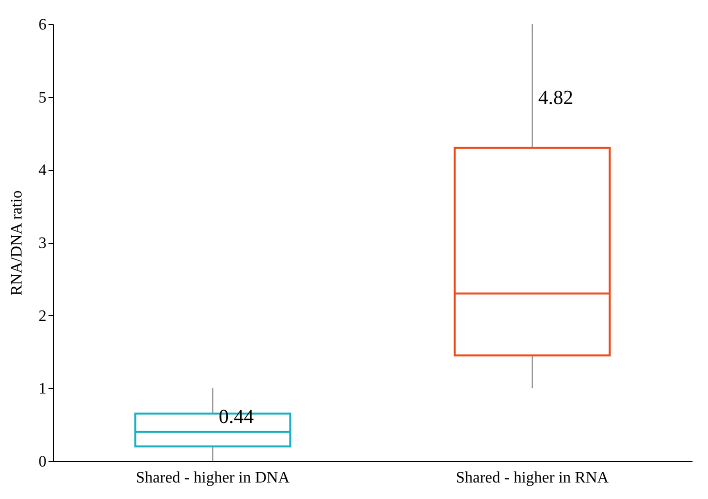 Image resolution: width=708 pixels, height=499 pixels. What do you see at coordinates (42, 316) in the screenshot?
I see `y-tick-label: 2` at bounding box center [42, 316].